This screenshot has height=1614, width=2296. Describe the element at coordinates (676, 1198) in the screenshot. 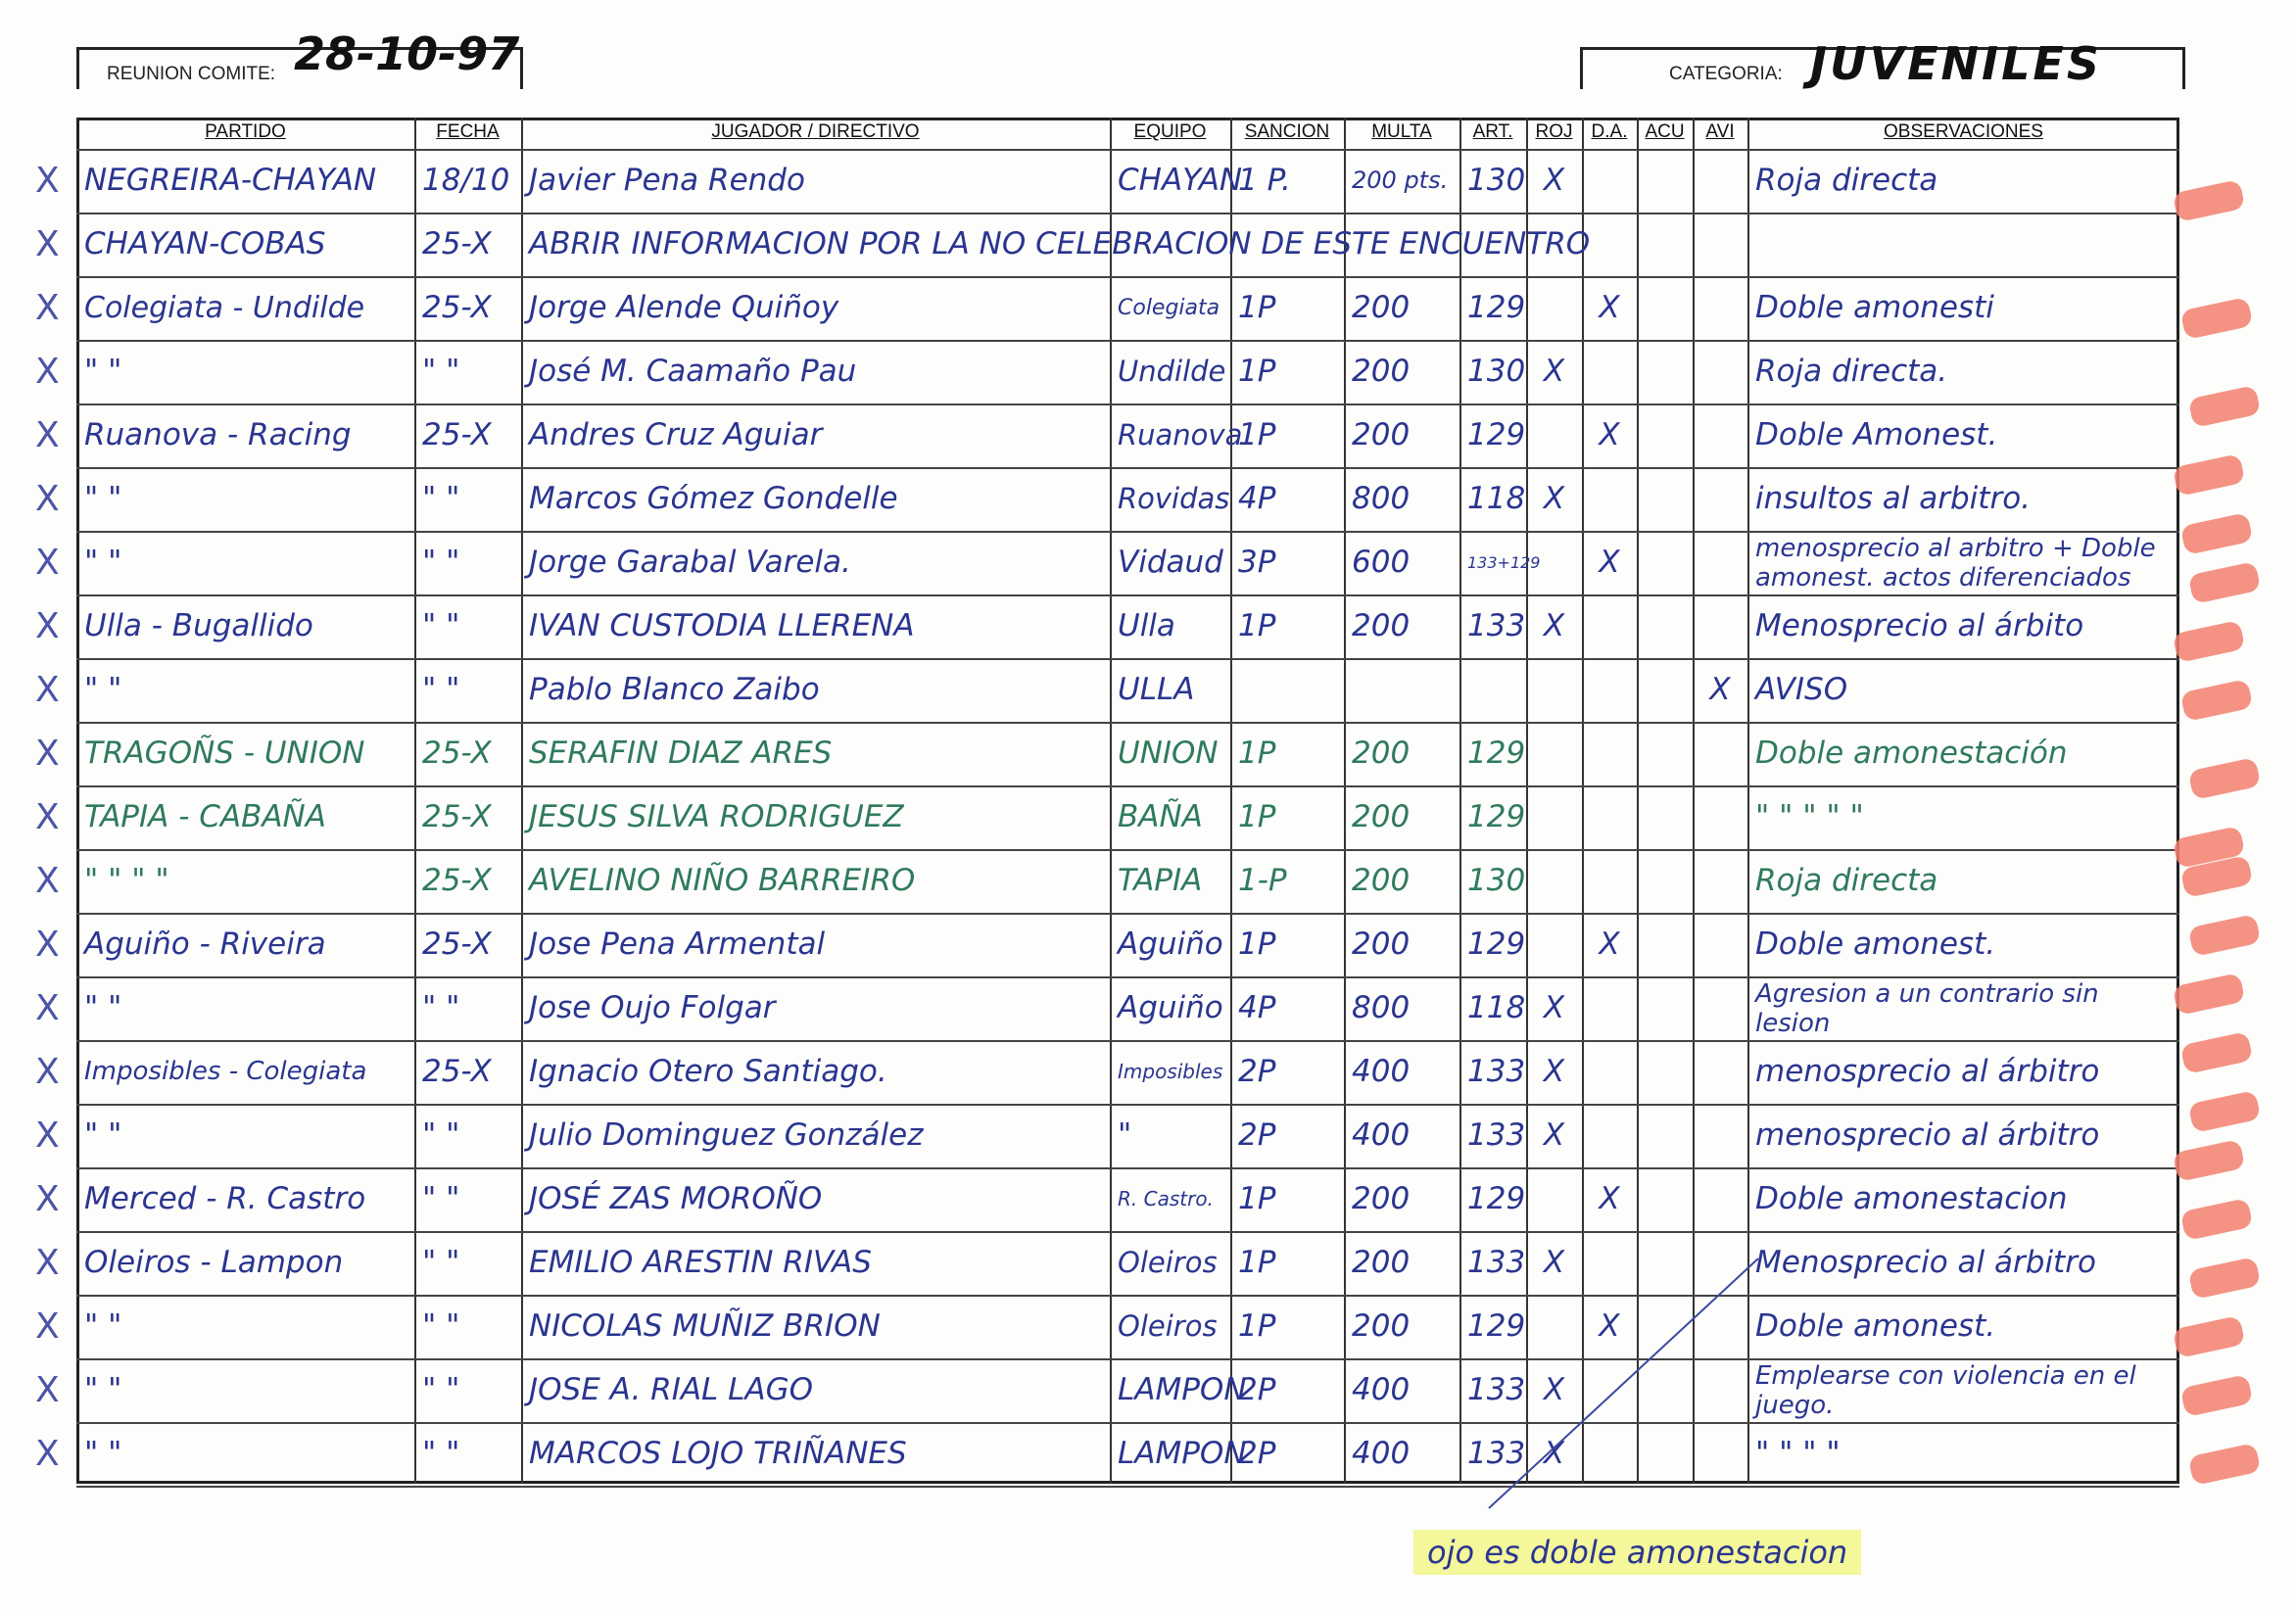

I see `cell-jugador: JOSÉ ZAS MOROÑO` at that location.